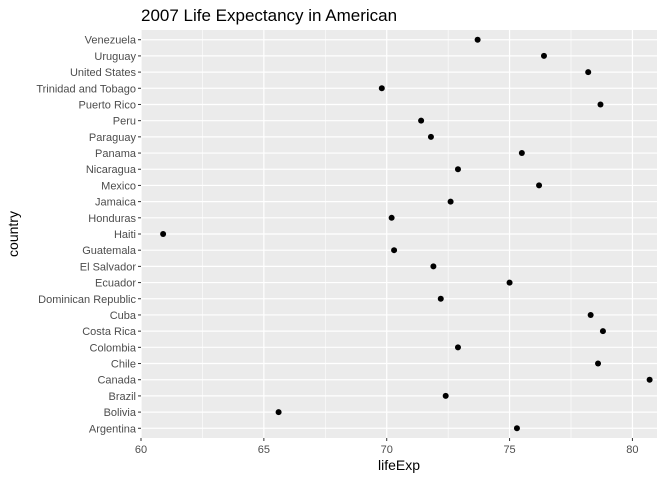 The height and width of the screenshot is (480, 672). I want to click on y-tick-label: Honduras, so click(112, 219).